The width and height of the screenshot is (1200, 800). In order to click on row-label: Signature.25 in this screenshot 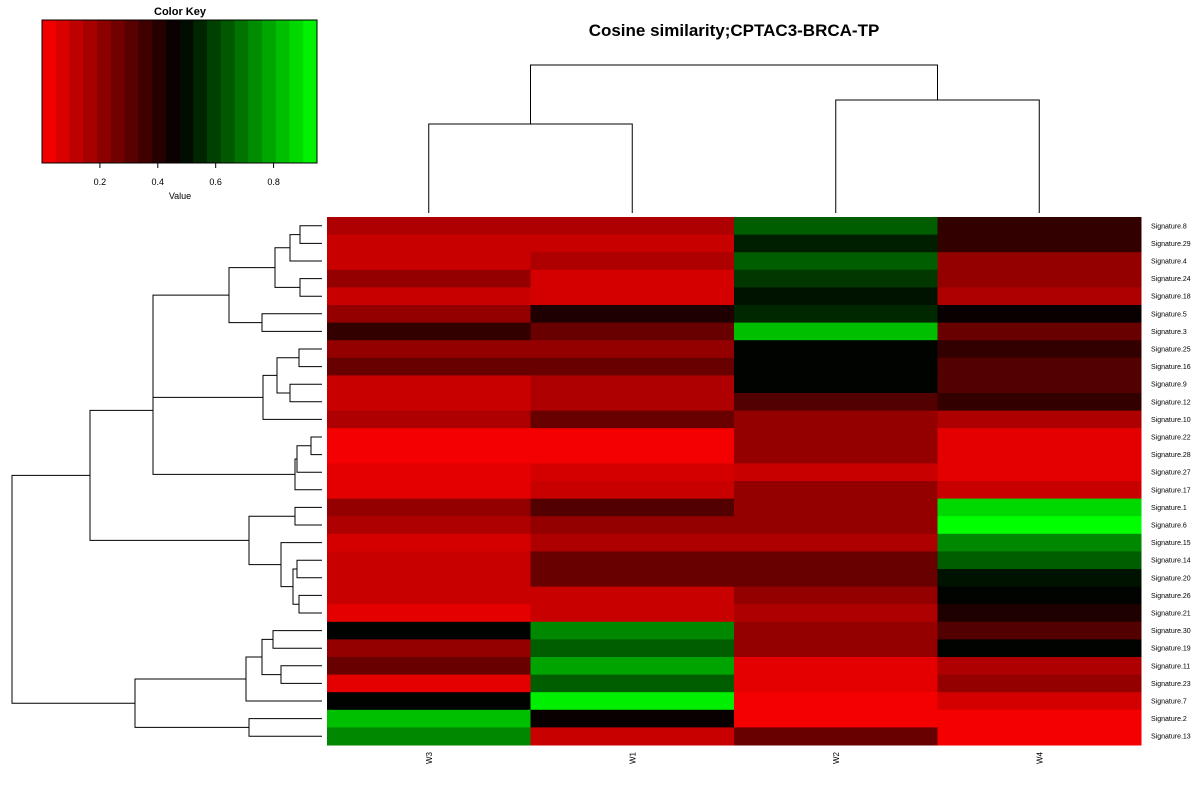, I will do `click(1171, 350)`.